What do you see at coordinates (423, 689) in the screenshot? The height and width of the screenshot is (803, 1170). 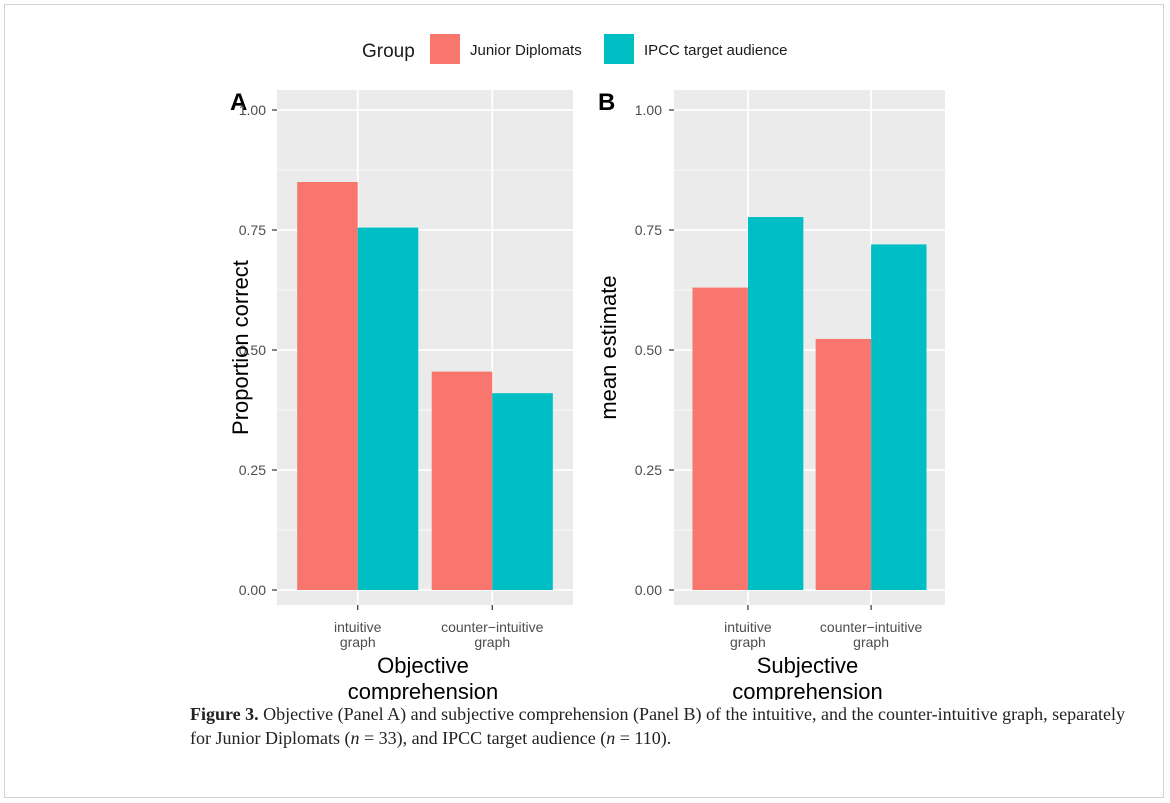 I see `panel-a-x-axis-title-line-2: comprehension` at bounding box center [423, 689].